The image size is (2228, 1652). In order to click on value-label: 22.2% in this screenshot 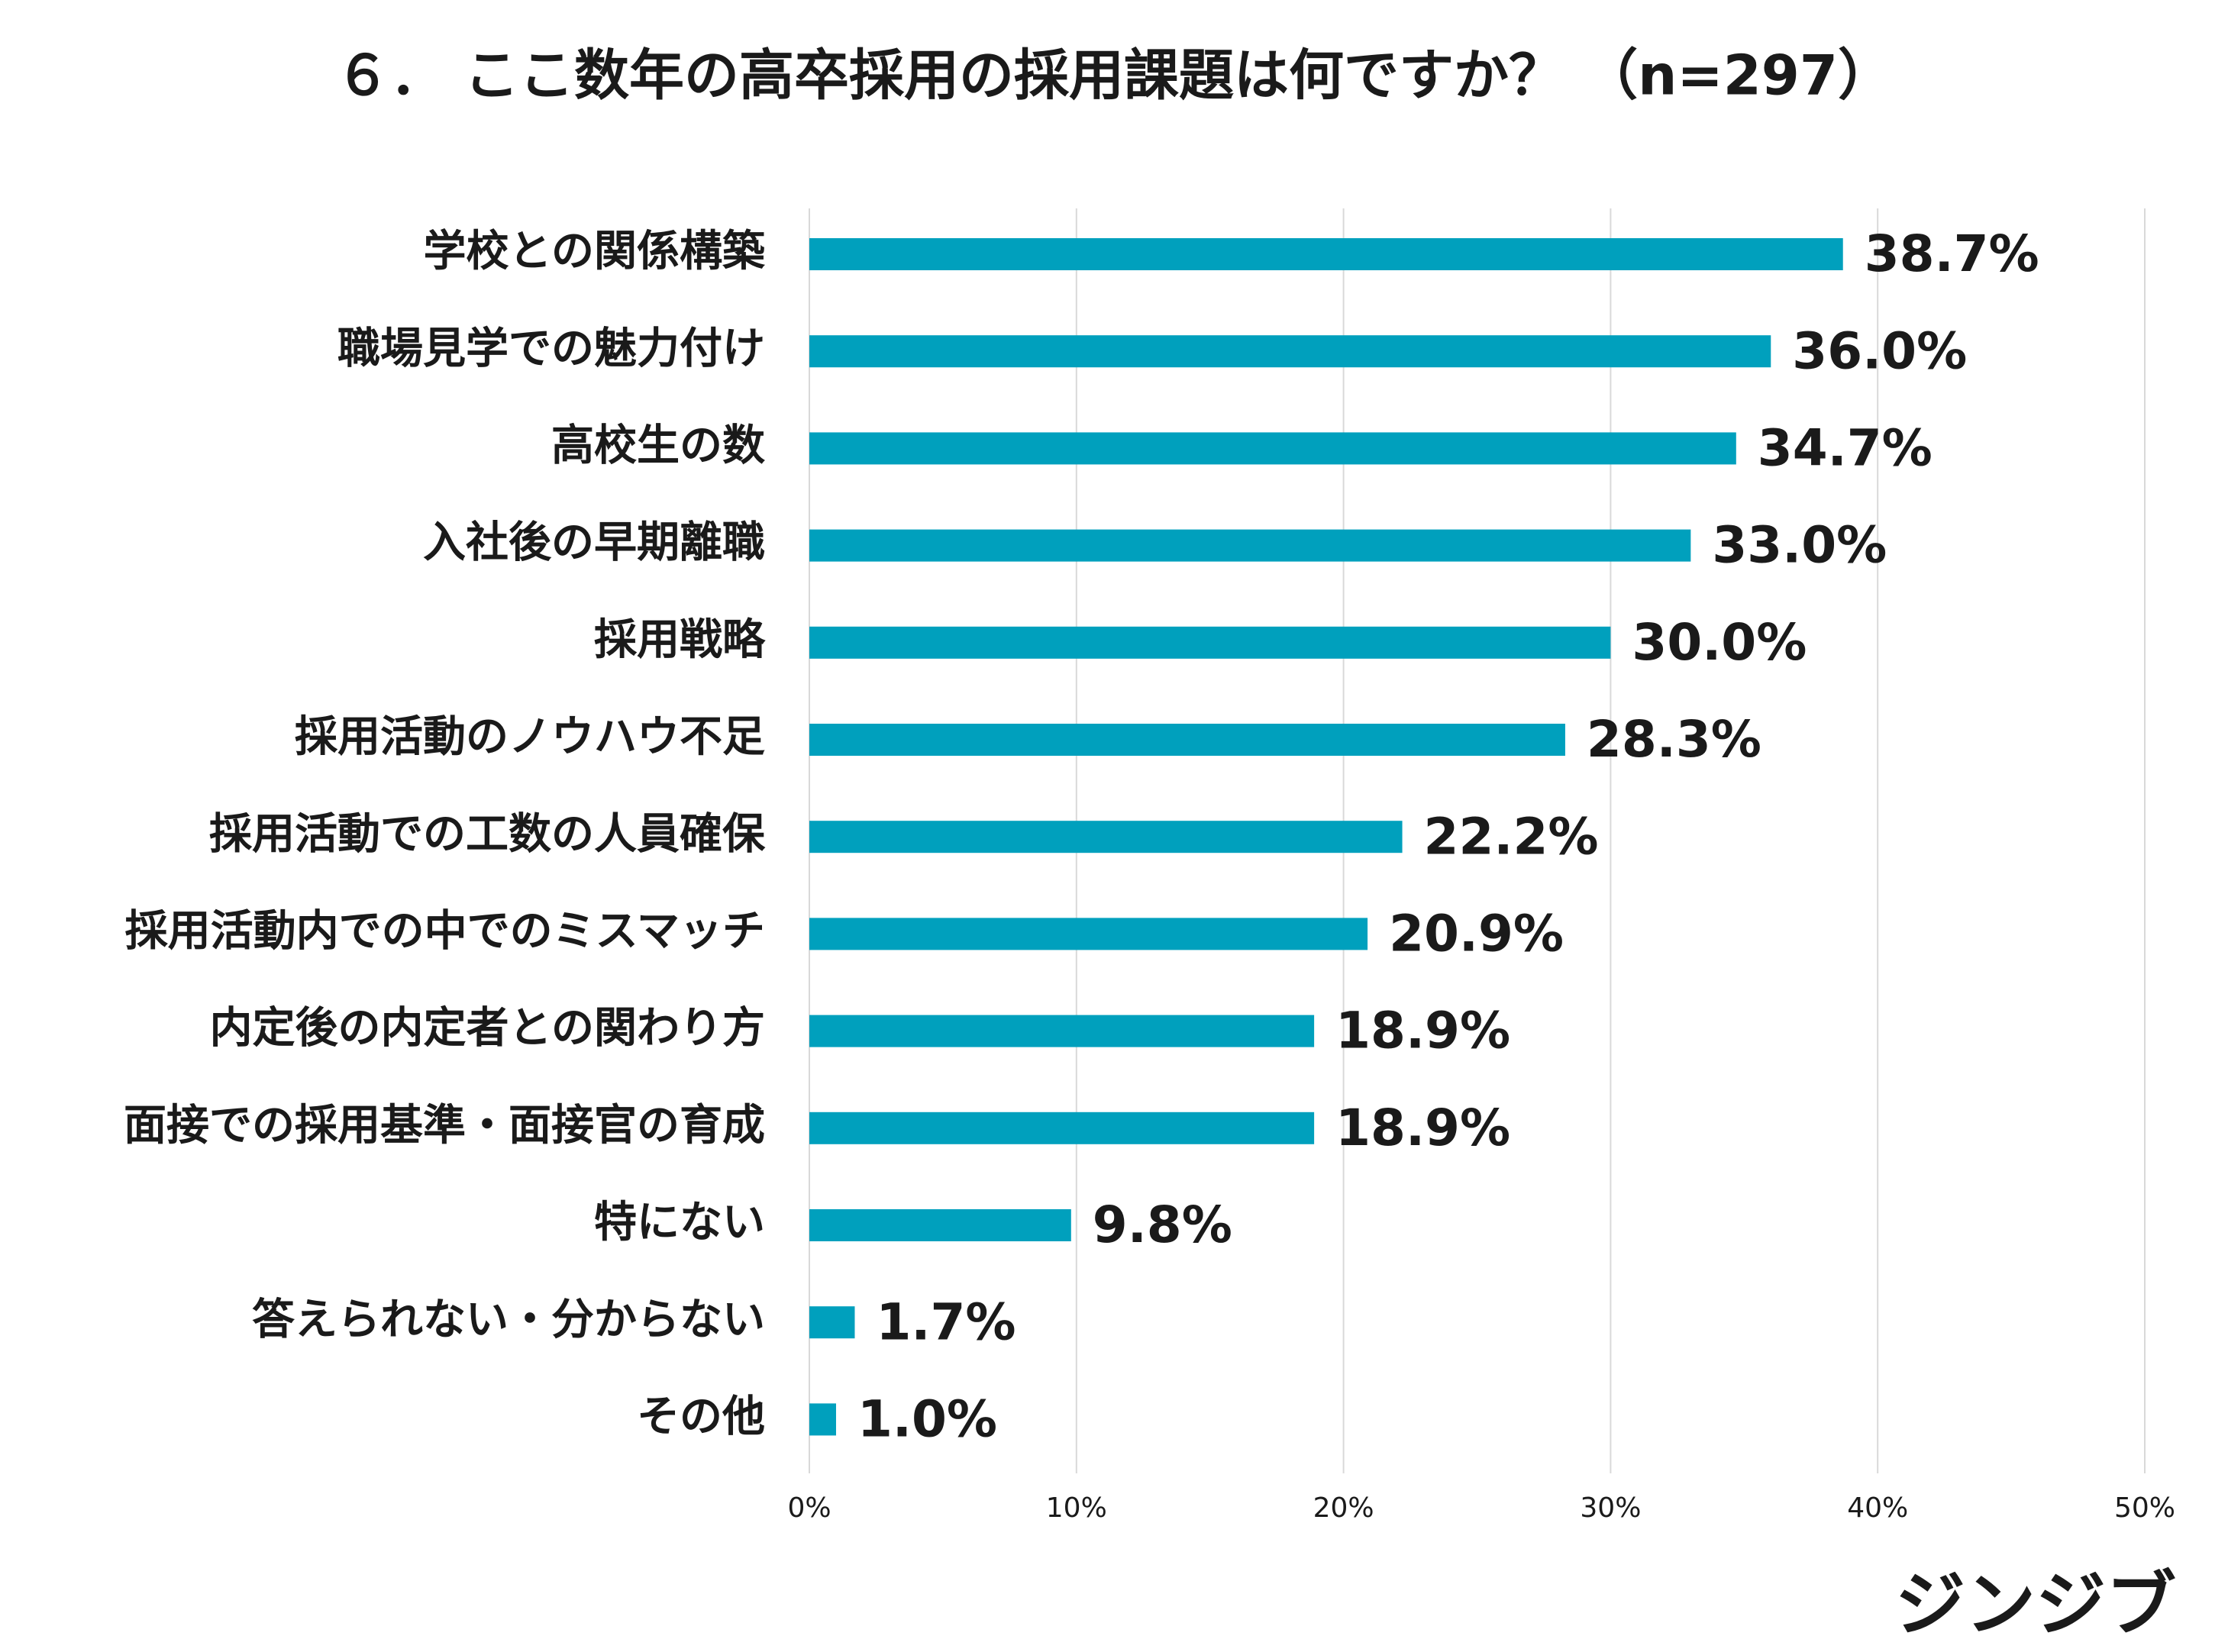, I will do `click(1512, 836)`.